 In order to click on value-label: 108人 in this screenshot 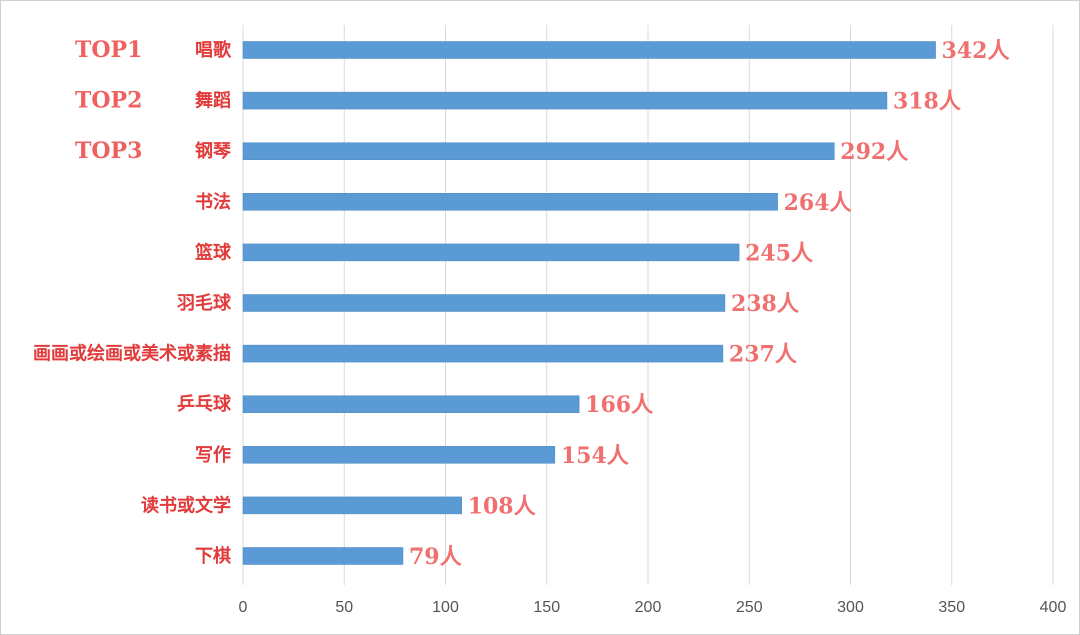, I will do `click(502, 506)`.